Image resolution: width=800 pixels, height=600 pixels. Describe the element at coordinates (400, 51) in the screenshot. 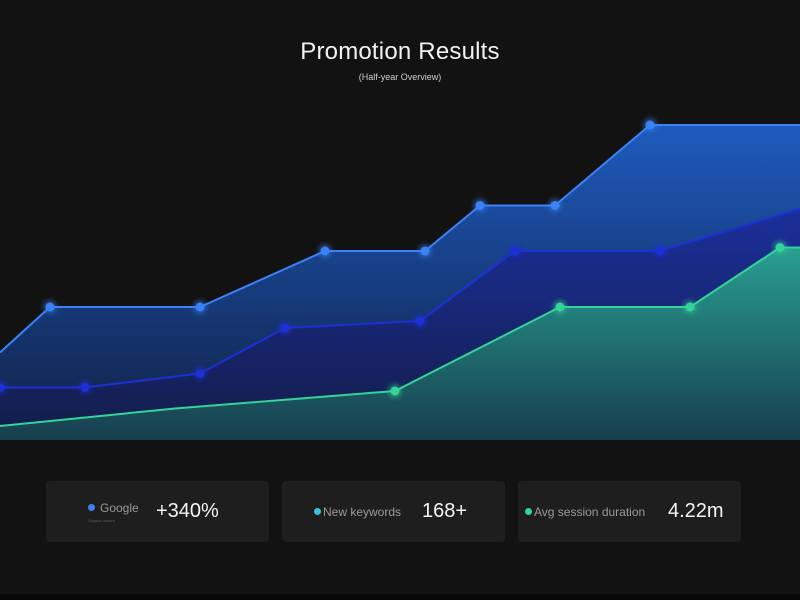

I see `chart-title: Promotion Results` at that location.